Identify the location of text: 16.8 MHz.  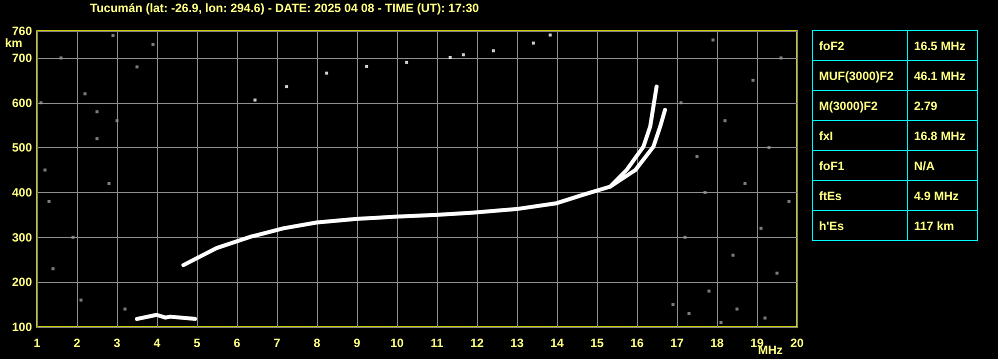
(943, 135).